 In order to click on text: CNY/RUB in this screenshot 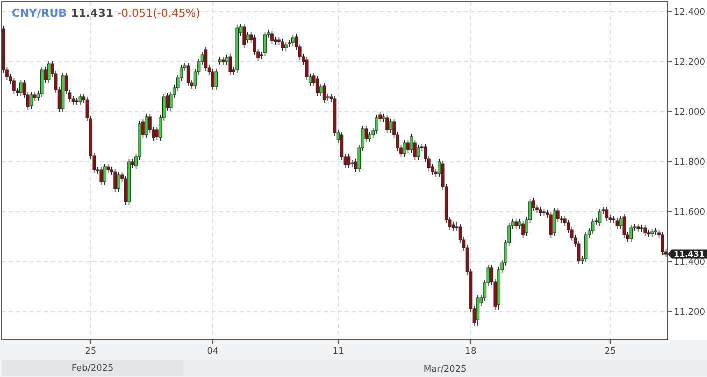, I will do `click(40, 13)`.